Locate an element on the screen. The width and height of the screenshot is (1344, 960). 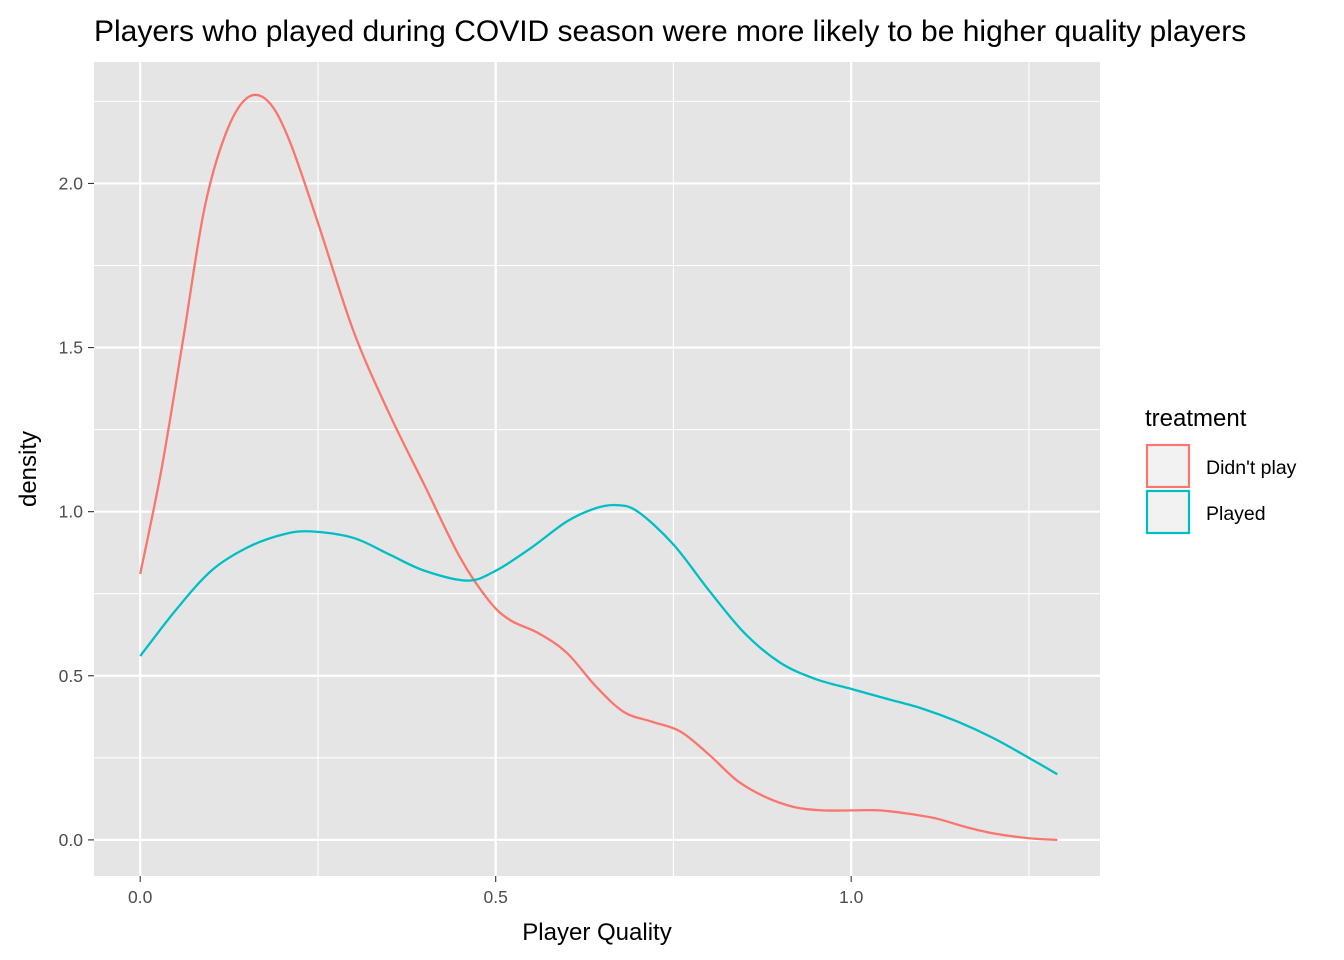
legend-key-played is located at coordinates (1168, 512).